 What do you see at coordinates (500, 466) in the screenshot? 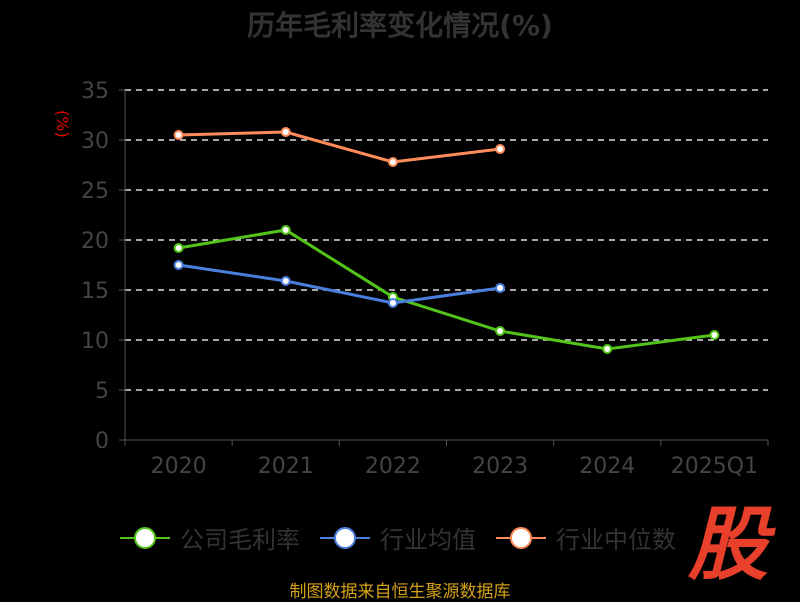
I see `x-tick-label: 2023` at bounding box center [500, 466].